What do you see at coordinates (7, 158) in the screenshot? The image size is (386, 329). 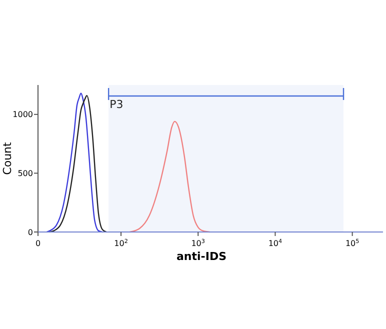 I see `y-axis-title: Count` at bounding box center [7, 158].